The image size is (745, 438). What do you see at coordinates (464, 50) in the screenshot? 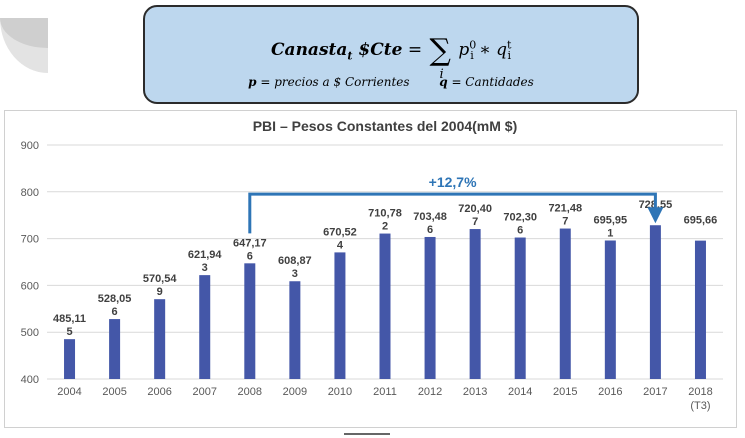
I see `formula-term-p: p` at bounding box center [464, 50].